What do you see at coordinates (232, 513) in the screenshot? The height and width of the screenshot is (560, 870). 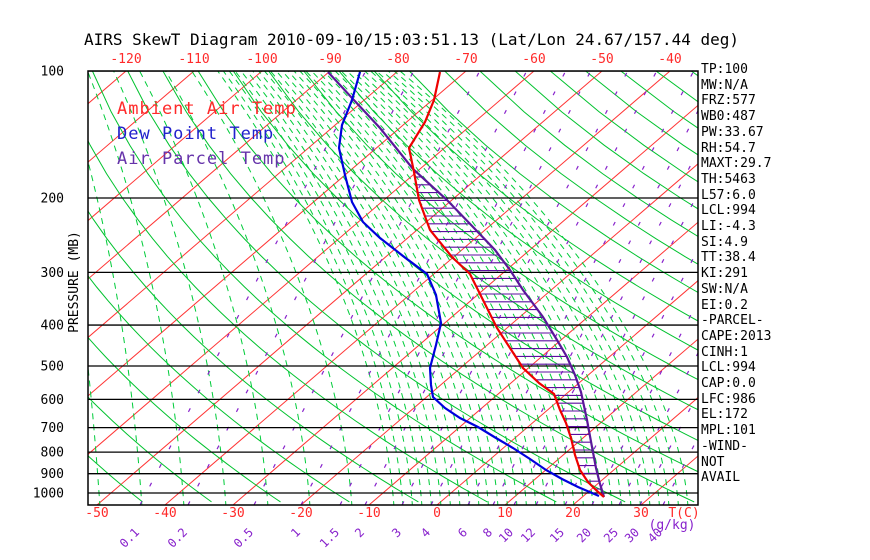 I see `temp-tick-label-bottom: -30` at bounding box center [232, 513].